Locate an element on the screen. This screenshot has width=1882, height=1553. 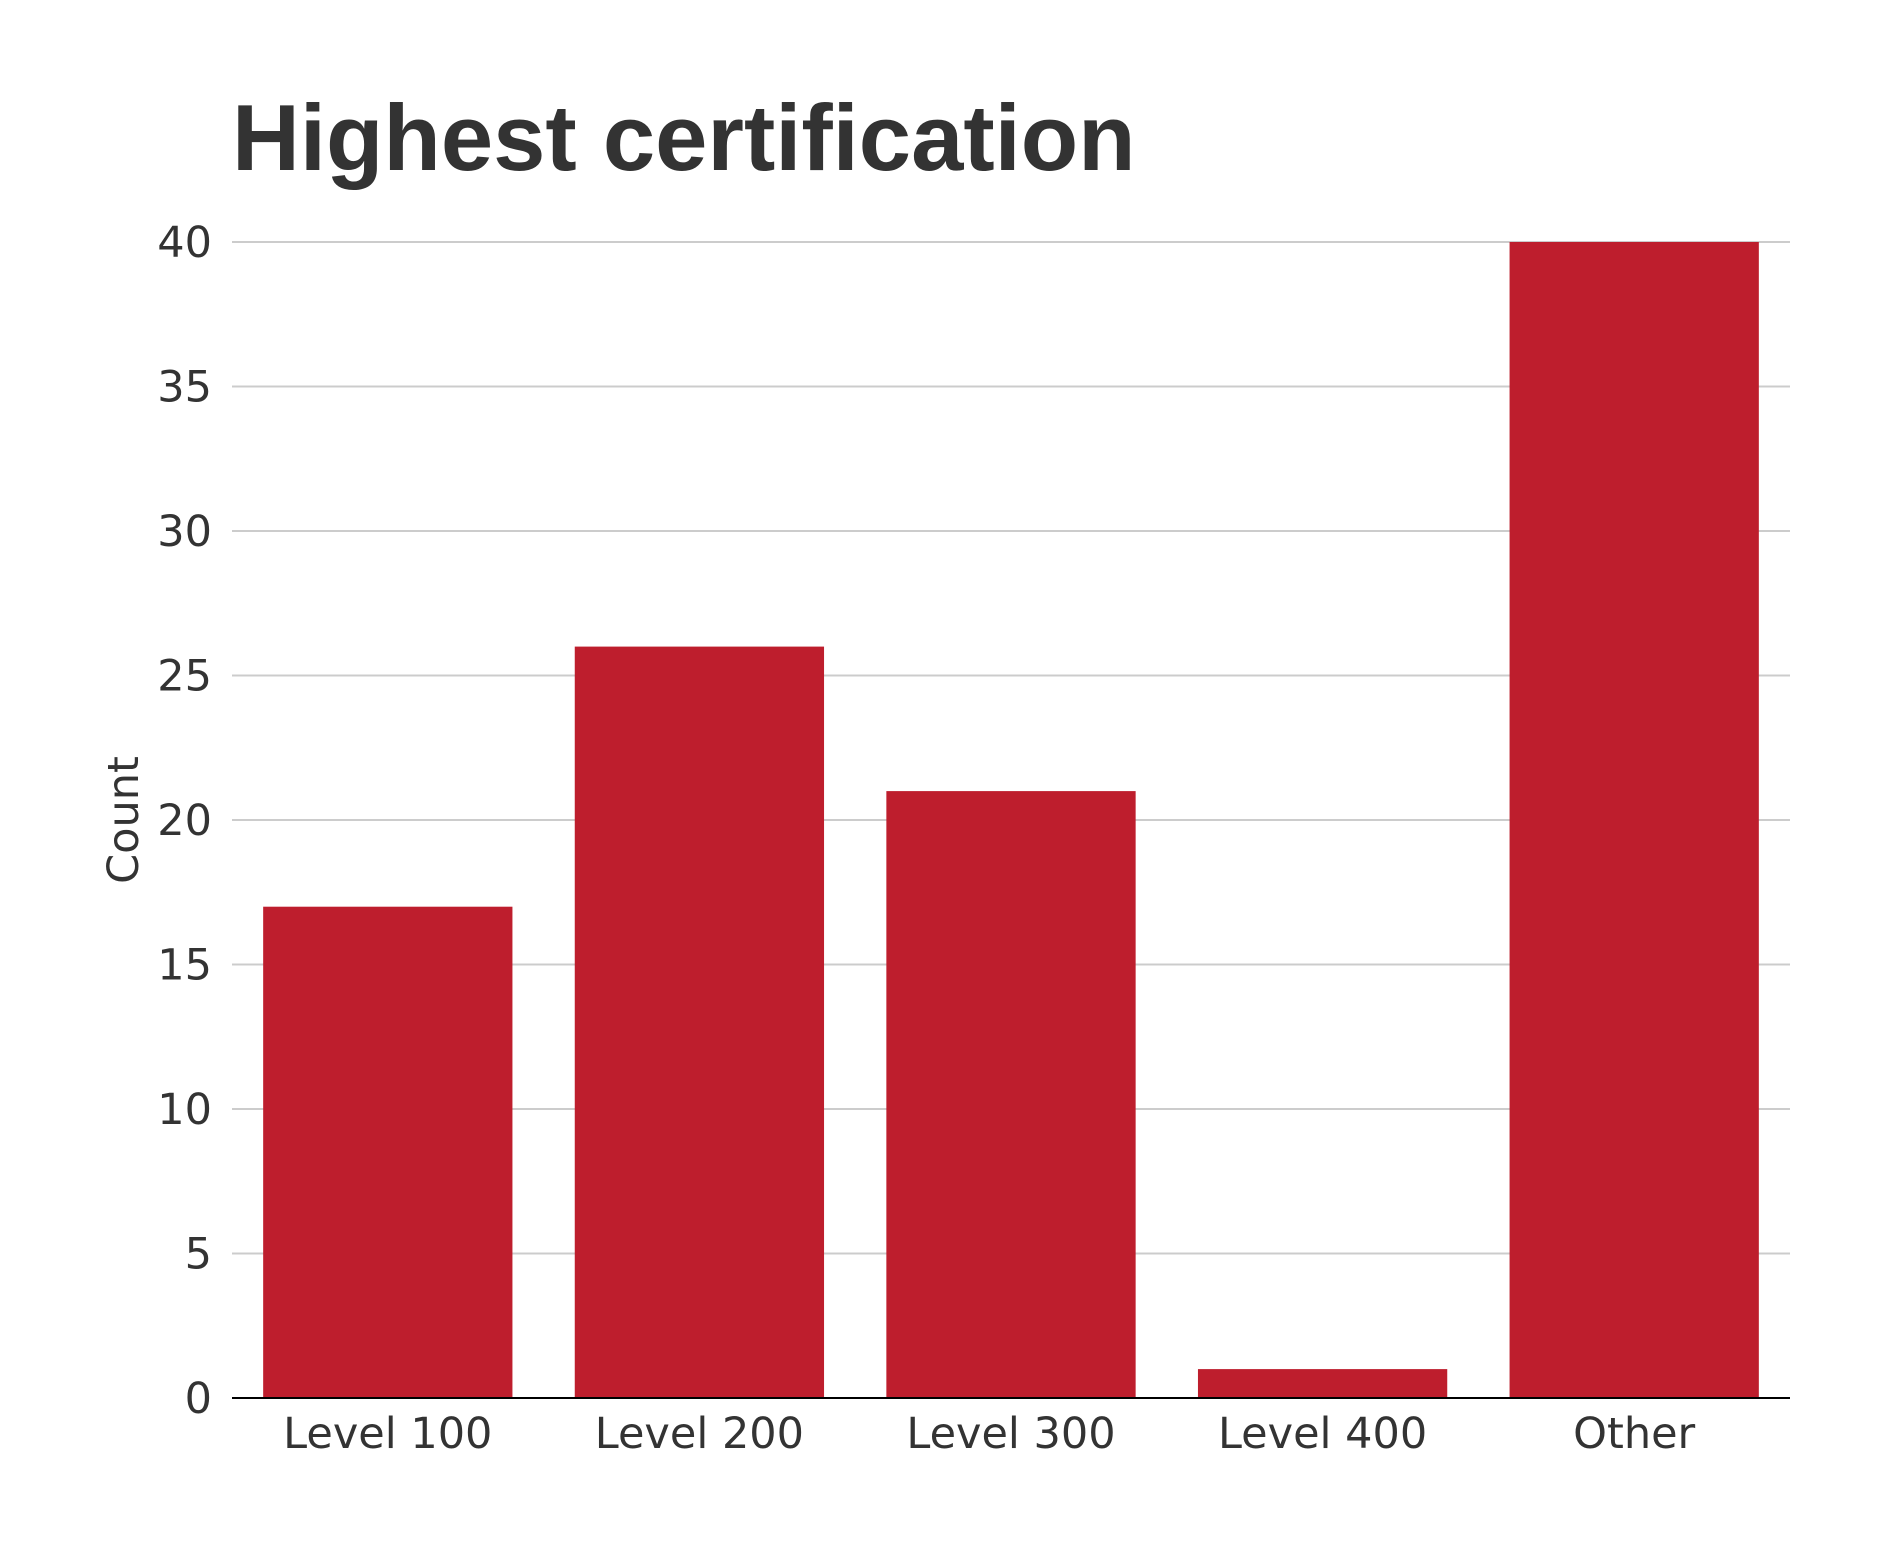
y-tick-label: 35 is located at coordinates (184, 388).